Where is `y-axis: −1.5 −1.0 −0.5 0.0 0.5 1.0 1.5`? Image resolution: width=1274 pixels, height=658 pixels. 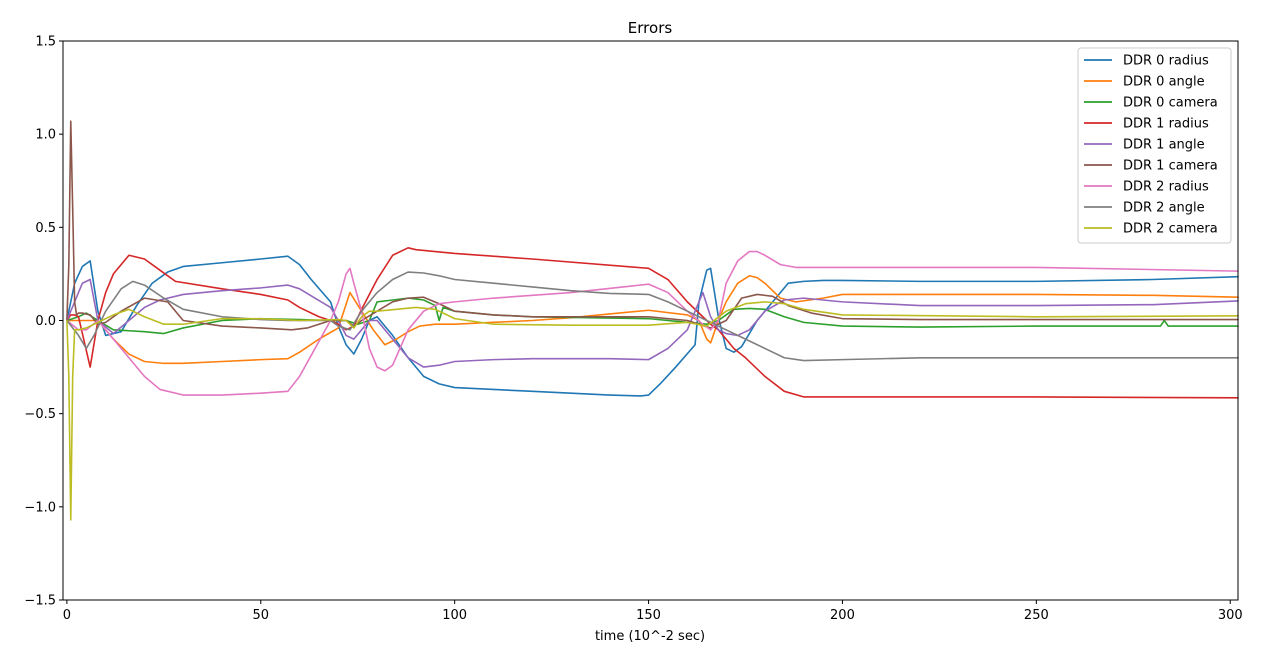
y-axis: −1.5 −1.0 −0.5 0.0 0.5 1.0 1.5 is located at coordinates (43, 322).